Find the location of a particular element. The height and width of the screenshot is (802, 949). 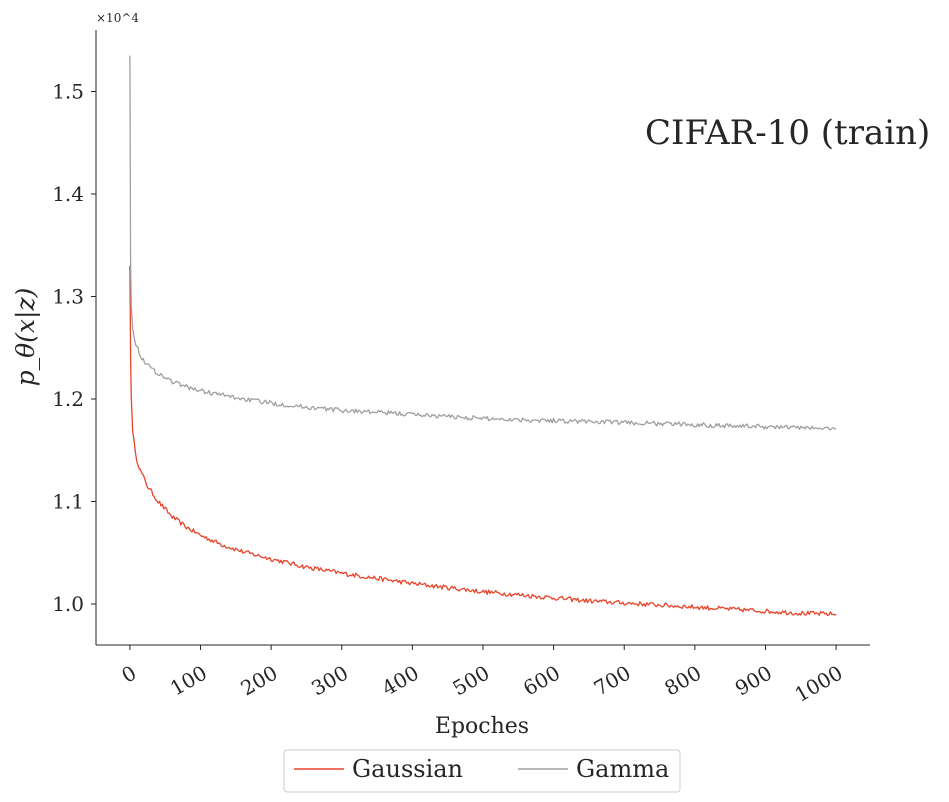

x-tick-label: 0 is located at coordinates (128, 674).